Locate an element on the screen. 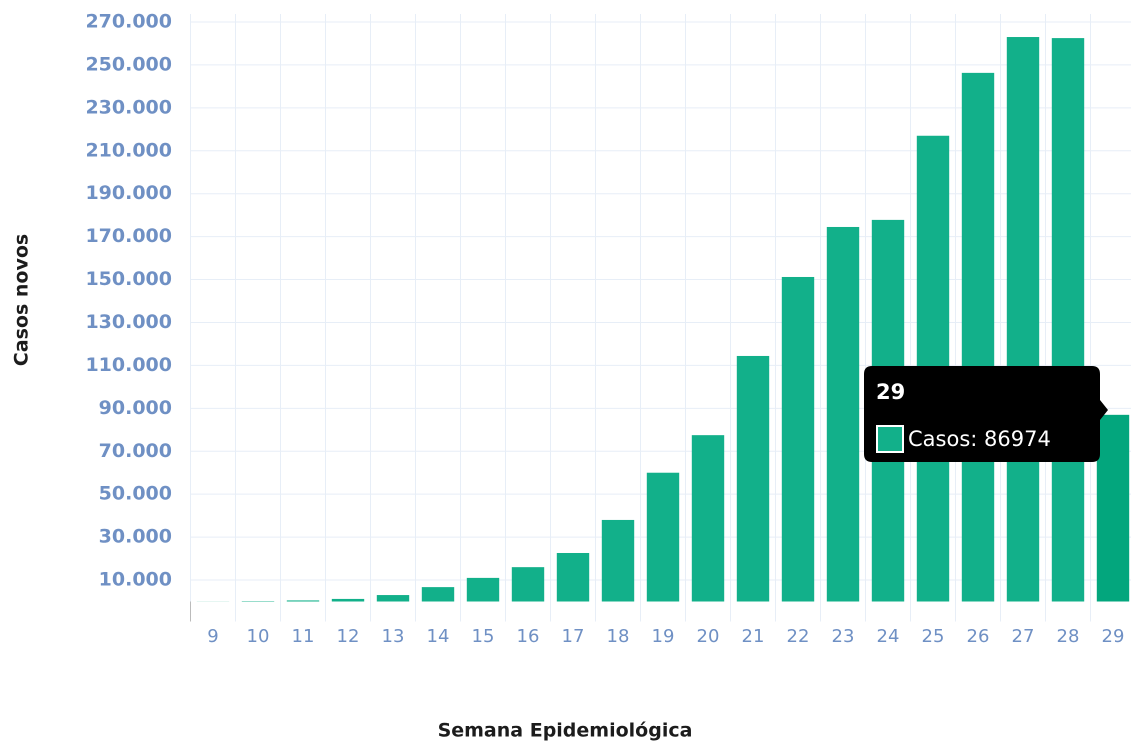 The width and height of the screenshot is (1131, 749). x-axis-title: Semana Epidemiológica is located at coordinates (565, 731).